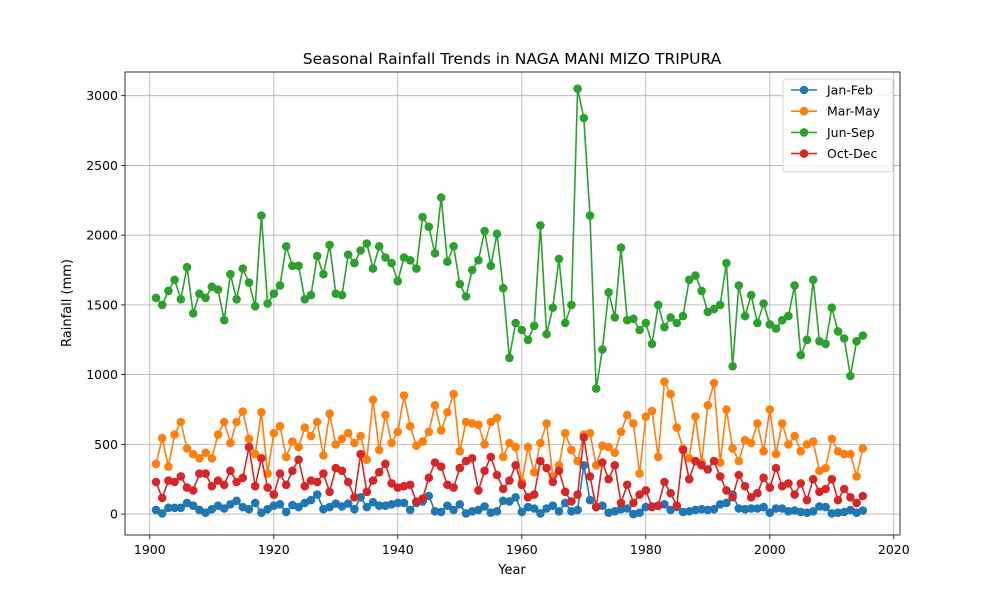  I want to click on y-tick-label: 3000, so click(102, 95).